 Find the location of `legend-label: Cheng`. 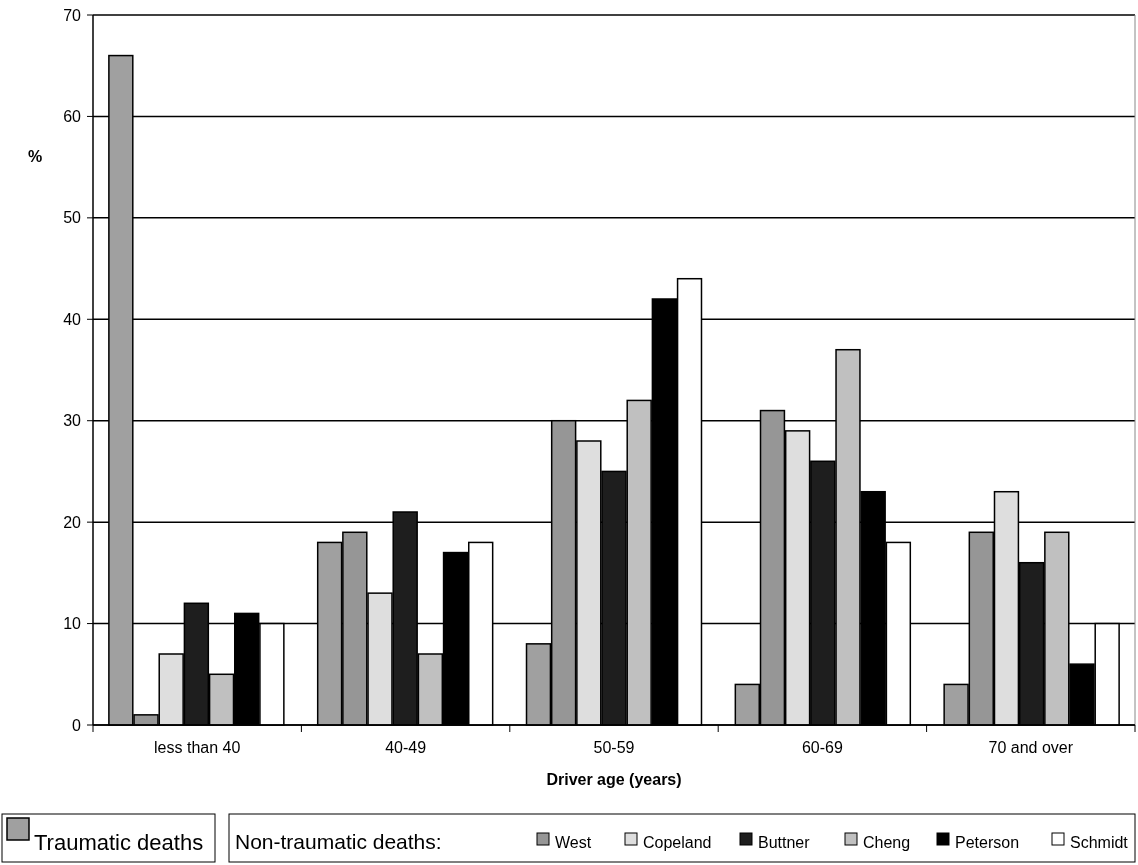

legend-label: Cheng is located at coordinates (887, 842).